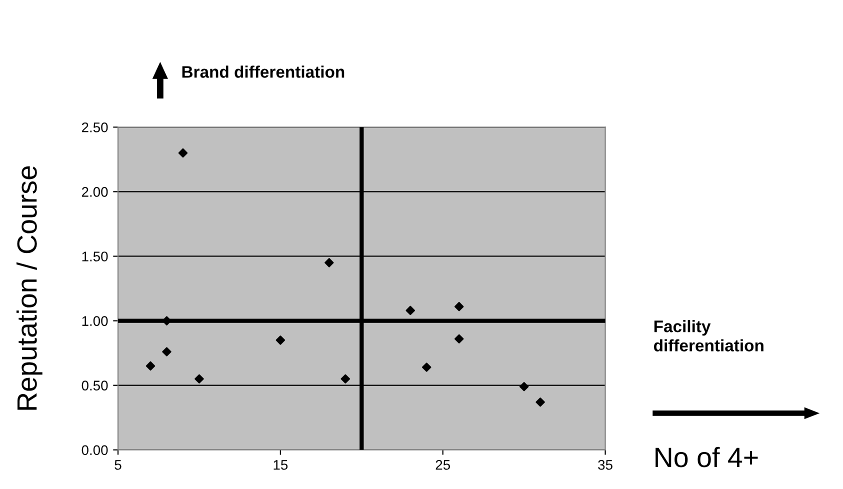  Describe the element at coordinates (443, 465) in the screenshot. I see `x-tick-label: 25` at that location.